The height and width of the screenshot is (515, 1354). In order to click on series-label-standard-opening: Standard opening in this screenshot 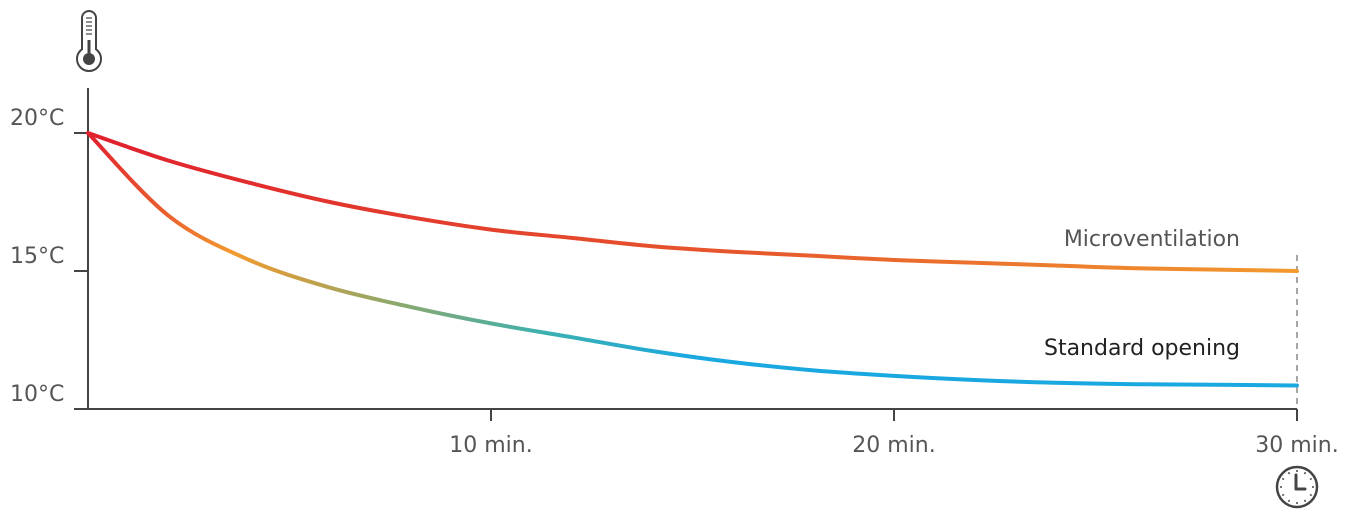, I will do `click(1142, 348)`.